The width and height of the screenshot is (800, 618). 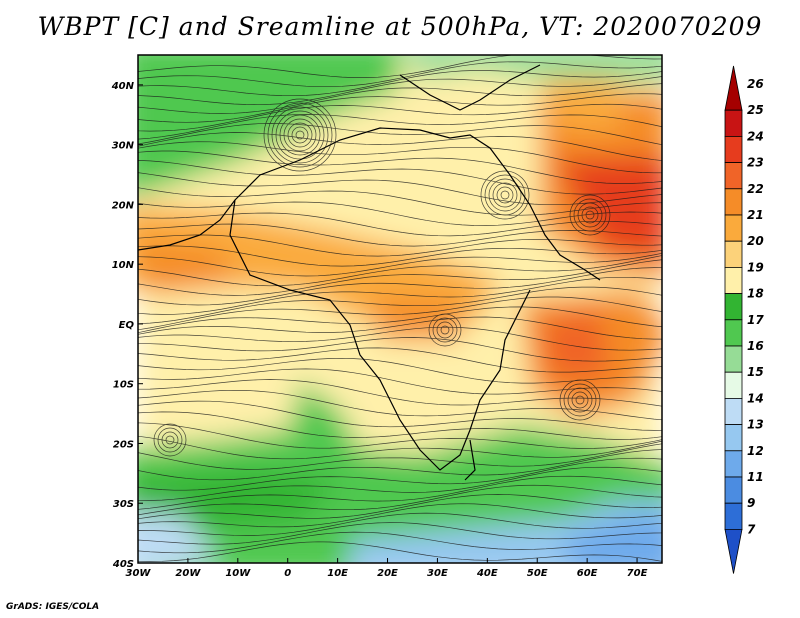 What do you see at coordinates (755, 477) in the screenshot?
I see `colorbar-label: 11` at bounding box center [755, 477].